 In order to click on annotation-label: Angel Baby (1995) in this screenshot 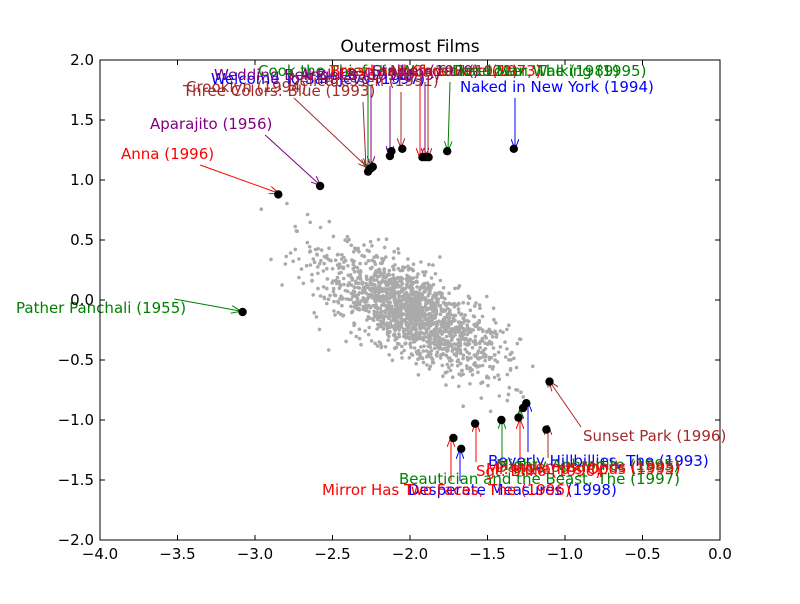, I will do `click(370, 75)`.